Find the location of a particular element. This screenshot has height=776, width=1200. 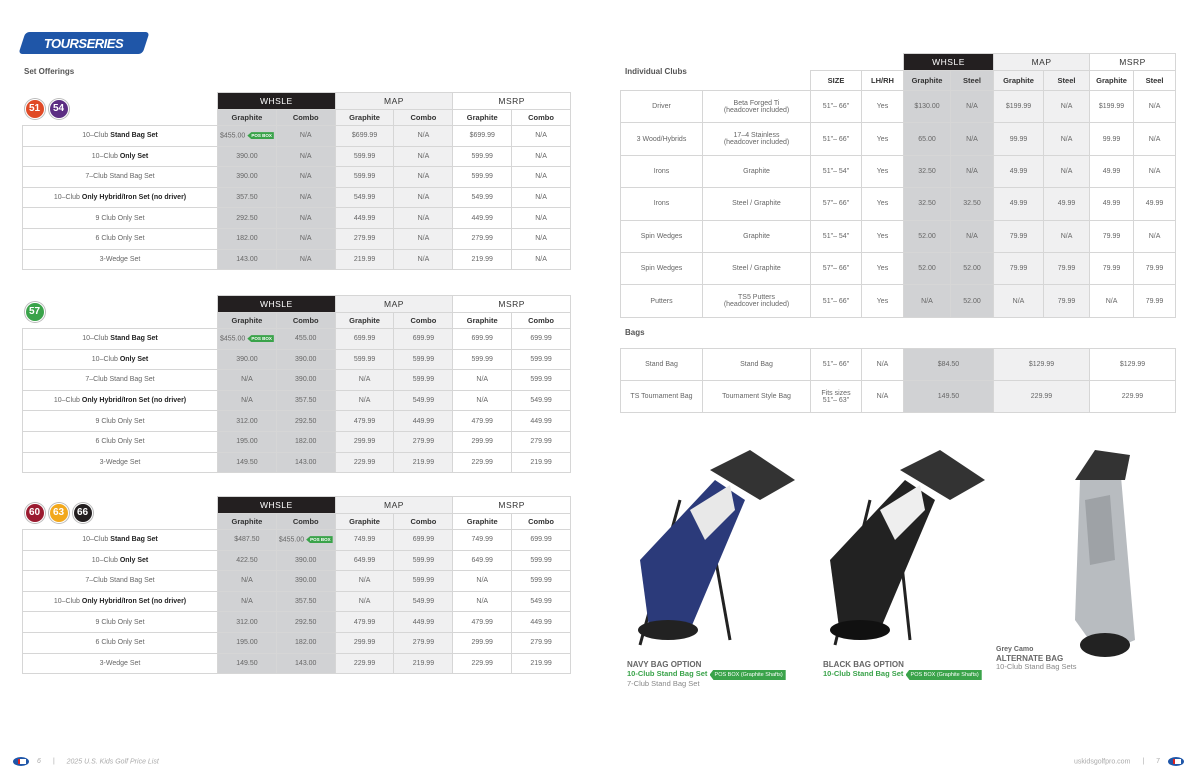

price-cell: 195.00 is located at coordinates (247, 642).